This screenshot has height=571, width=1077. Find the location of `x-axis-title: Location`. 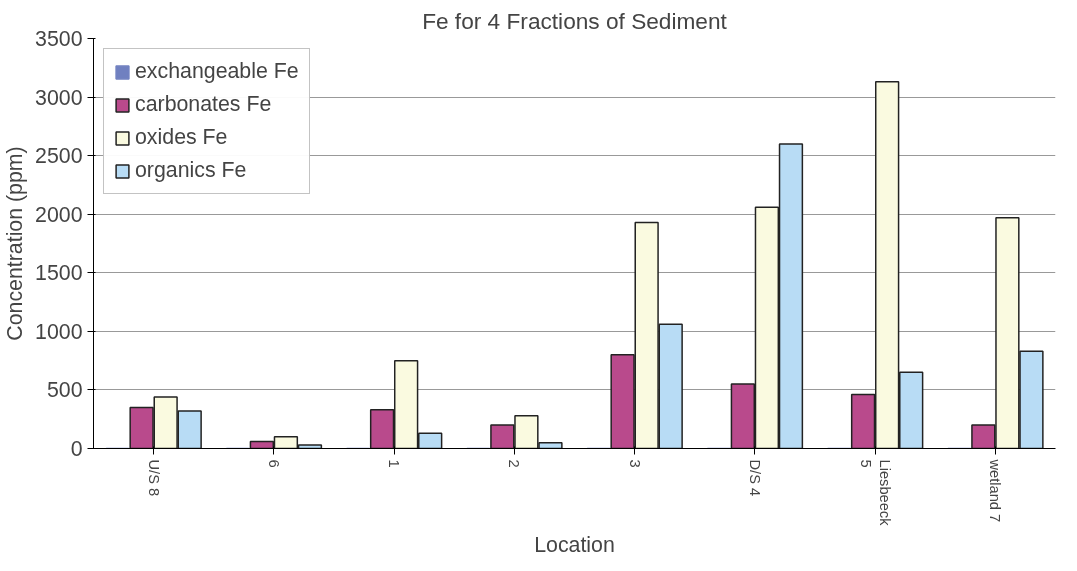

x-axis-title: Location is located at coordinates (574, 545).